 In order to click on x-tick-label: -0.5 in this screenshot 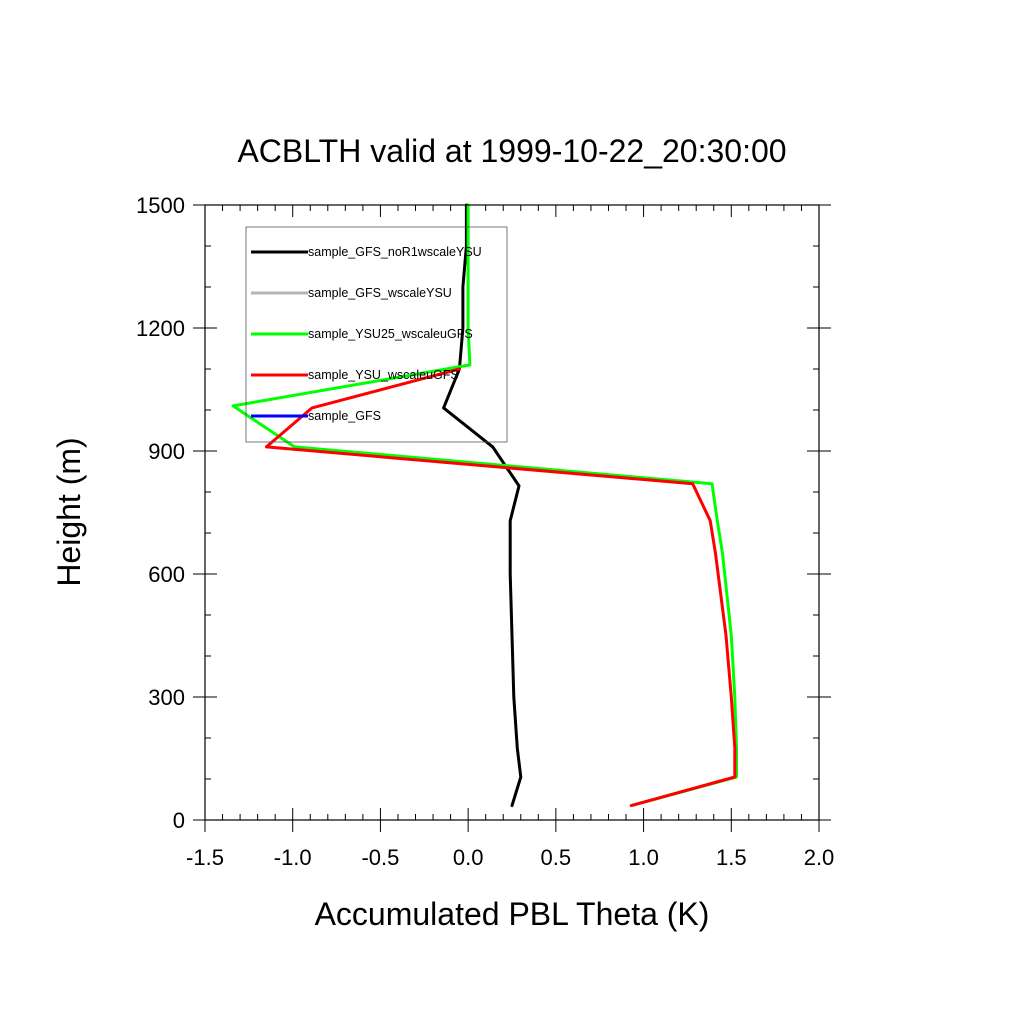, I will do `click(380, 857)`.